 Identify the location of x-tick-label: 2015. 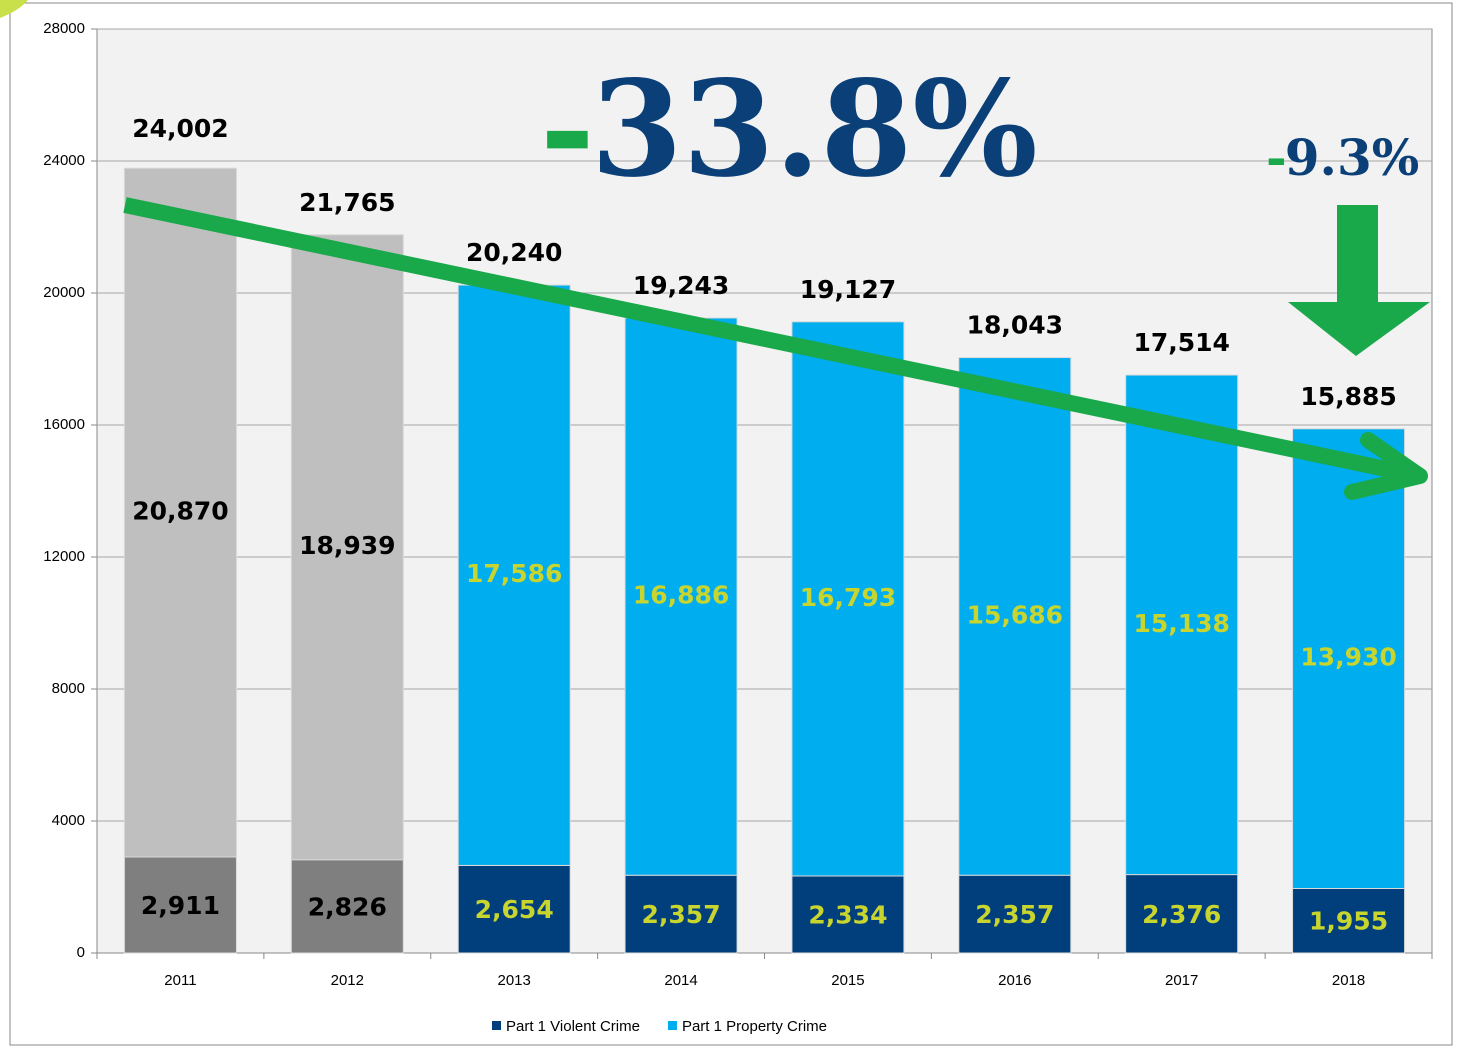
(847, 980).